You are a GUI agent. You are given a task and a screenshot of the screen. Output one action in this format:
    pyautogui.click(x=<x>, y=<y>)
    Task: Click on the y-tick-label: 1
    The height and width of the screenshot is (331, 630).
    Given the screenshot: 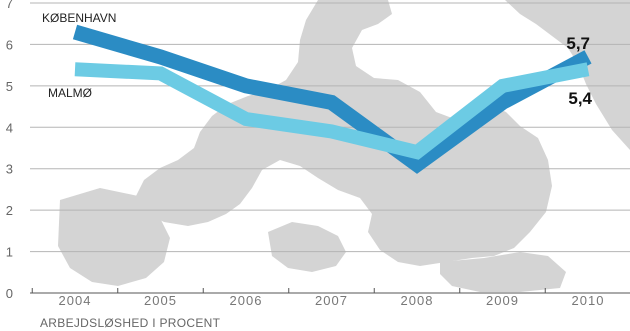 What is the action you would take?
    pyautogui.click(x=9, y=252)
    